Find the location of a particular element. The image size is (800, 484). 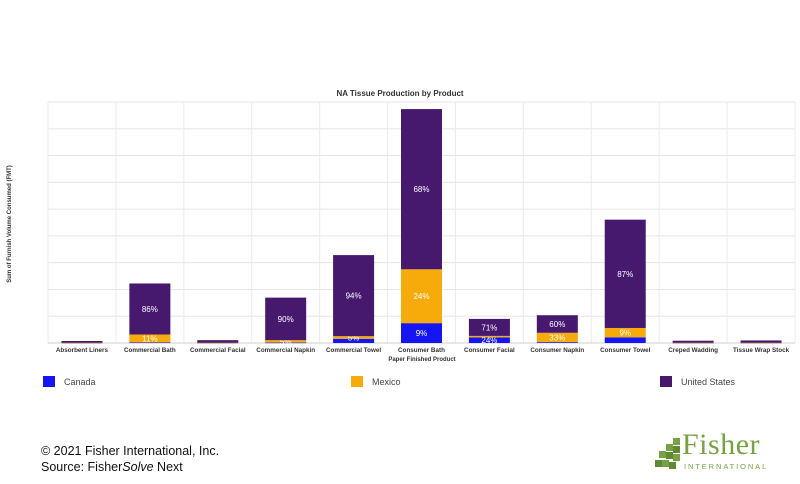

bar-segment-united-states: Commercial Towel — United States: 28.6 is located at coordinates (354, 296).